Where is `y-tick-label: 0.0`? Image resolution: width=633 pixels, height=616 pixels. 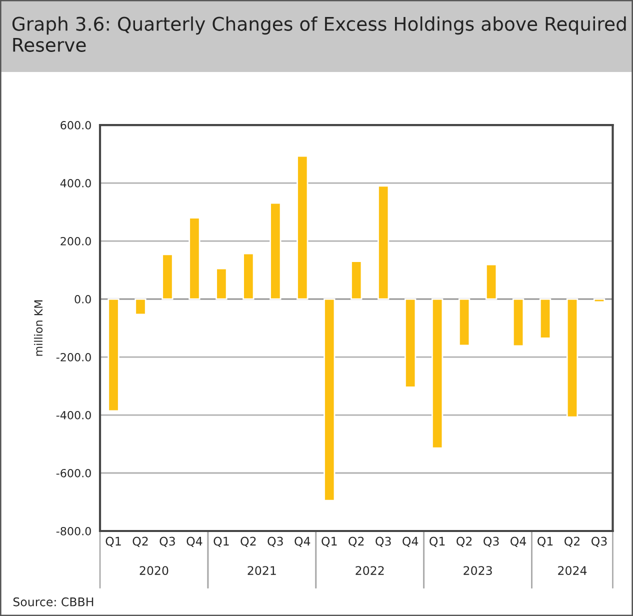
y-tick-label: 0.0 is located at coordinates (82, 299).